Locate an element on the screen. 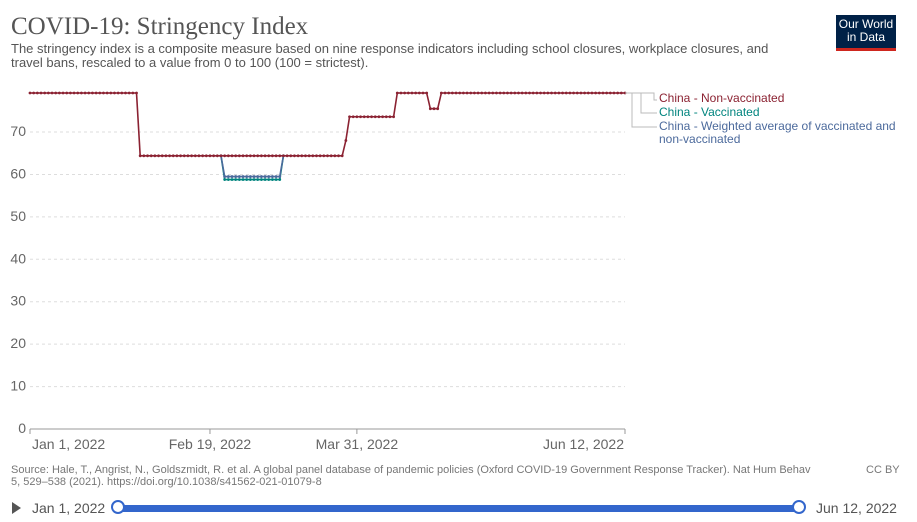 The height and width of the screenshot is (522, 917). timeline-start-handle is located at coordinates (118, 507).